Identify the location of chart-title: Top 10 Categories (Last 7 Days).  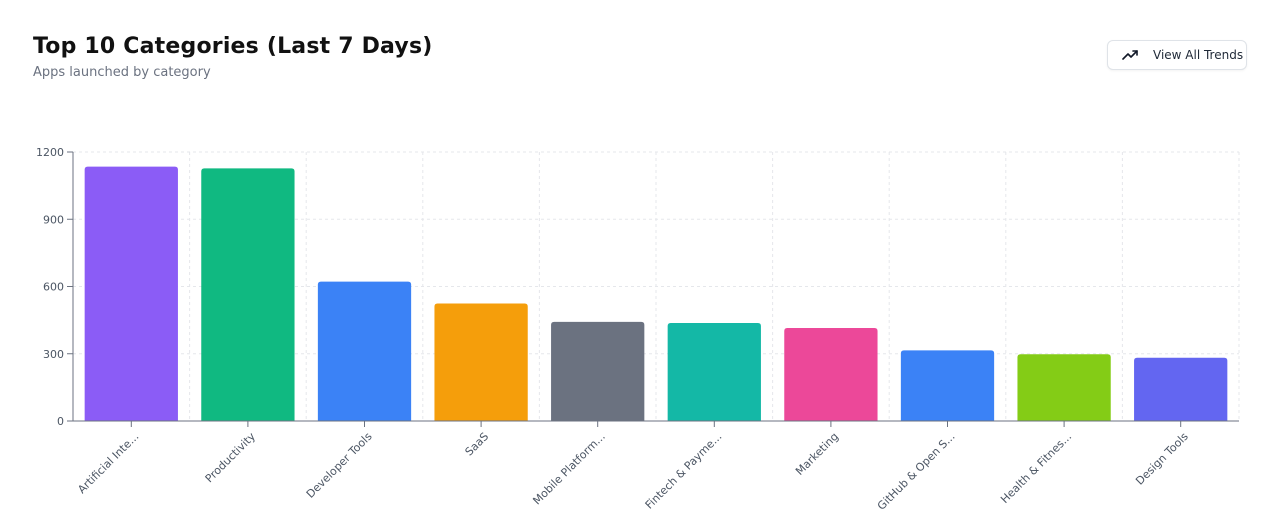
(233, 46).